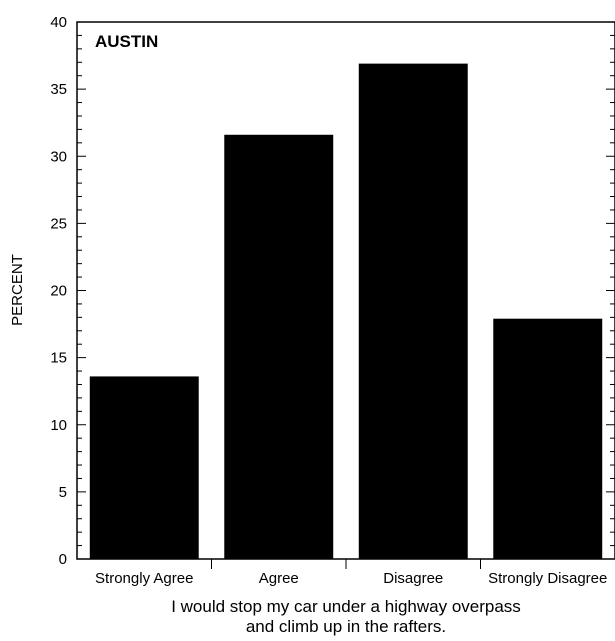 The height and width of the screenshot is (641, 615). I want to click on y-tick-label: 40, so click(58, 22).